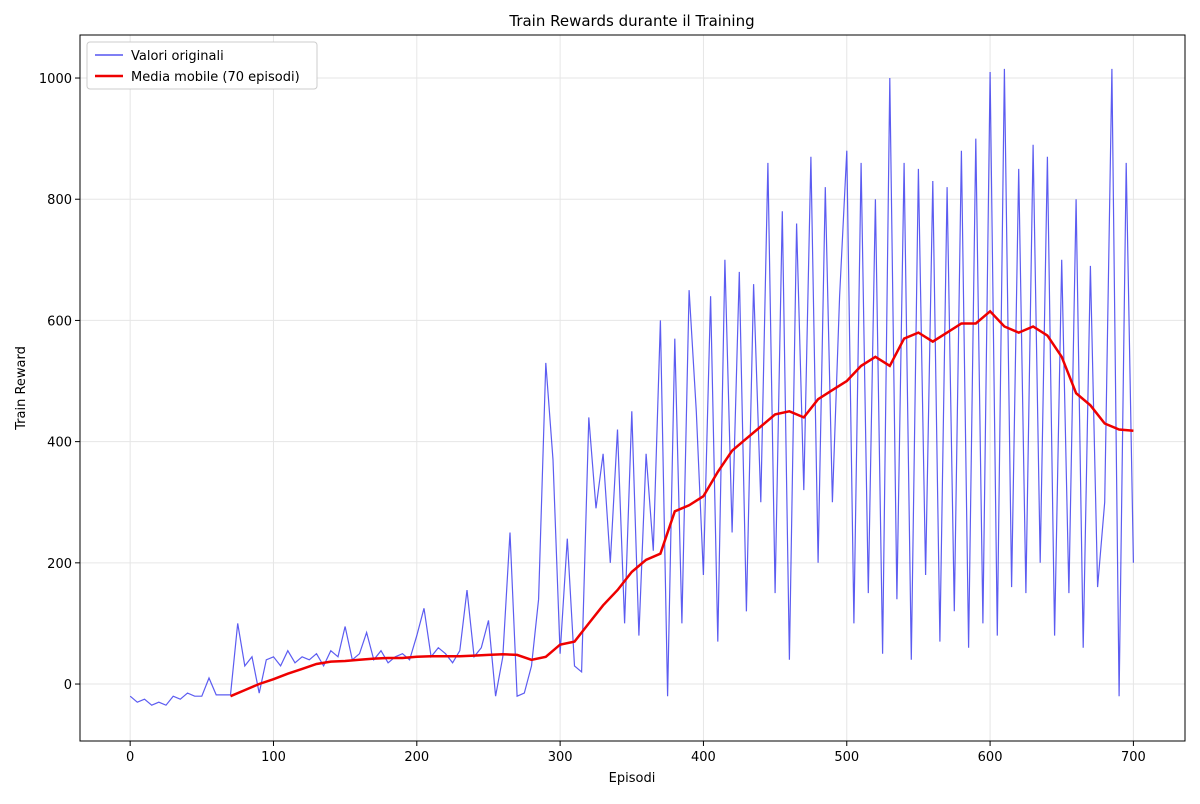 This screenshot has height=804, width=1200. I want to click on y-tick-label: 600, so click(59, 321).